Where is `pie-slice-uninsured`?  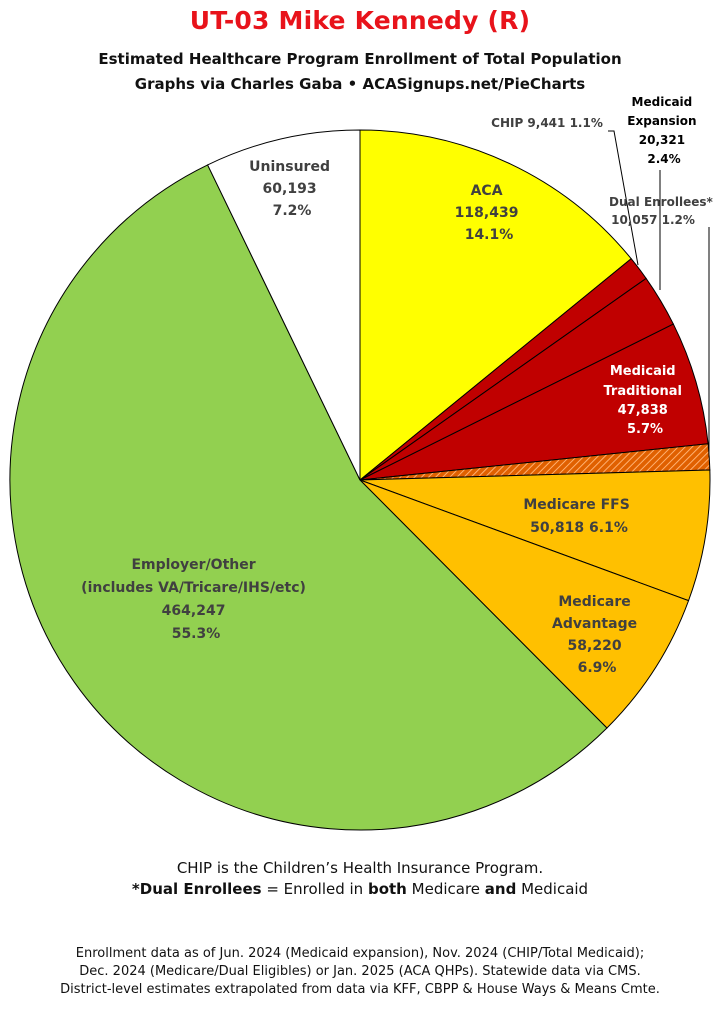
pie-slice-uninsured is located at coordinates (283, 305).